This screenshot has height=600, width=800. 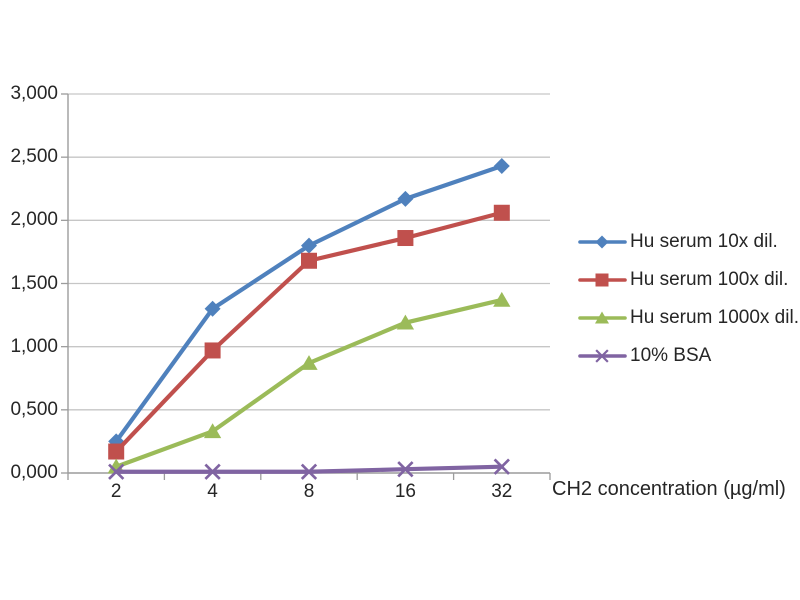 What do you see at coordinates (602, 317) in the screenshot?
I see `legend-marker-triangle-icon` at bounding box center [602, 317].